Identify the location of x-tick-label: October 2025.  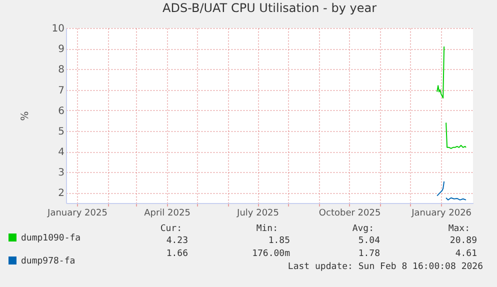
(349, 213).